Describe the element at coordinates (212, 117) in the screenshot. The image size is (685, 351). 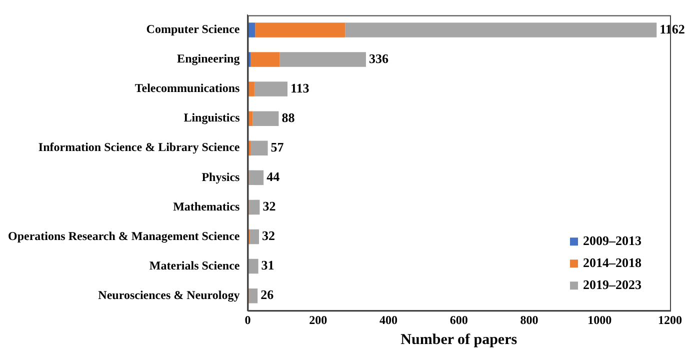
I see `y-tick-label: Linguistics` at that location.